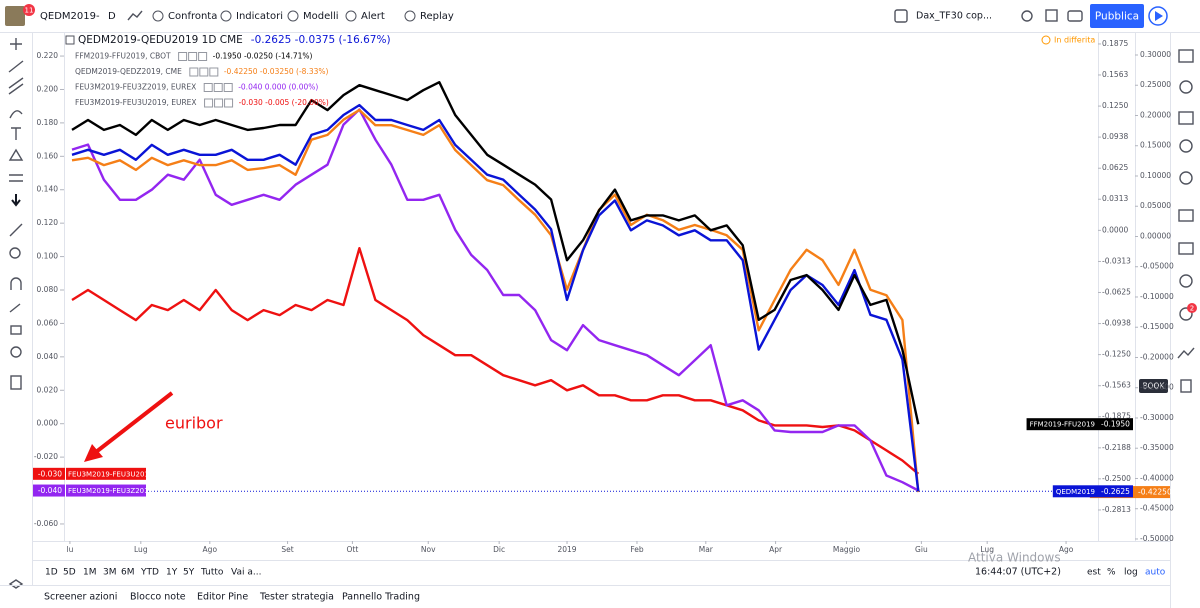 Image resolution: width=1200 pixels, height=608 pixels. Describe the element at coordinates (128, 573) in the screenshot. I see `timeframe: 6M` at that location.